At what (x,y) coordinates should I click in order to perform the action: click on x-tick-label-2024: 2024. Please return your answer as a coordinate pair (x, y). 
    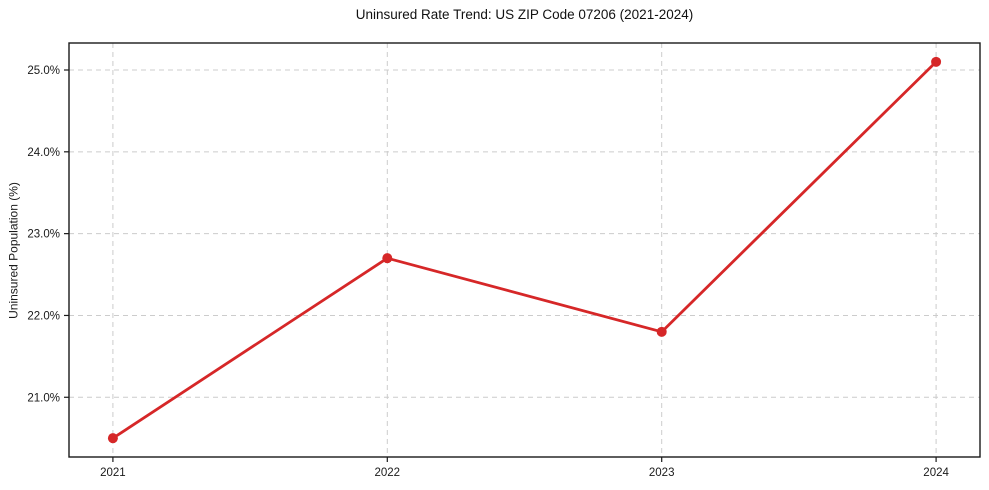
    Looking at the image, I should click on (936, 473).